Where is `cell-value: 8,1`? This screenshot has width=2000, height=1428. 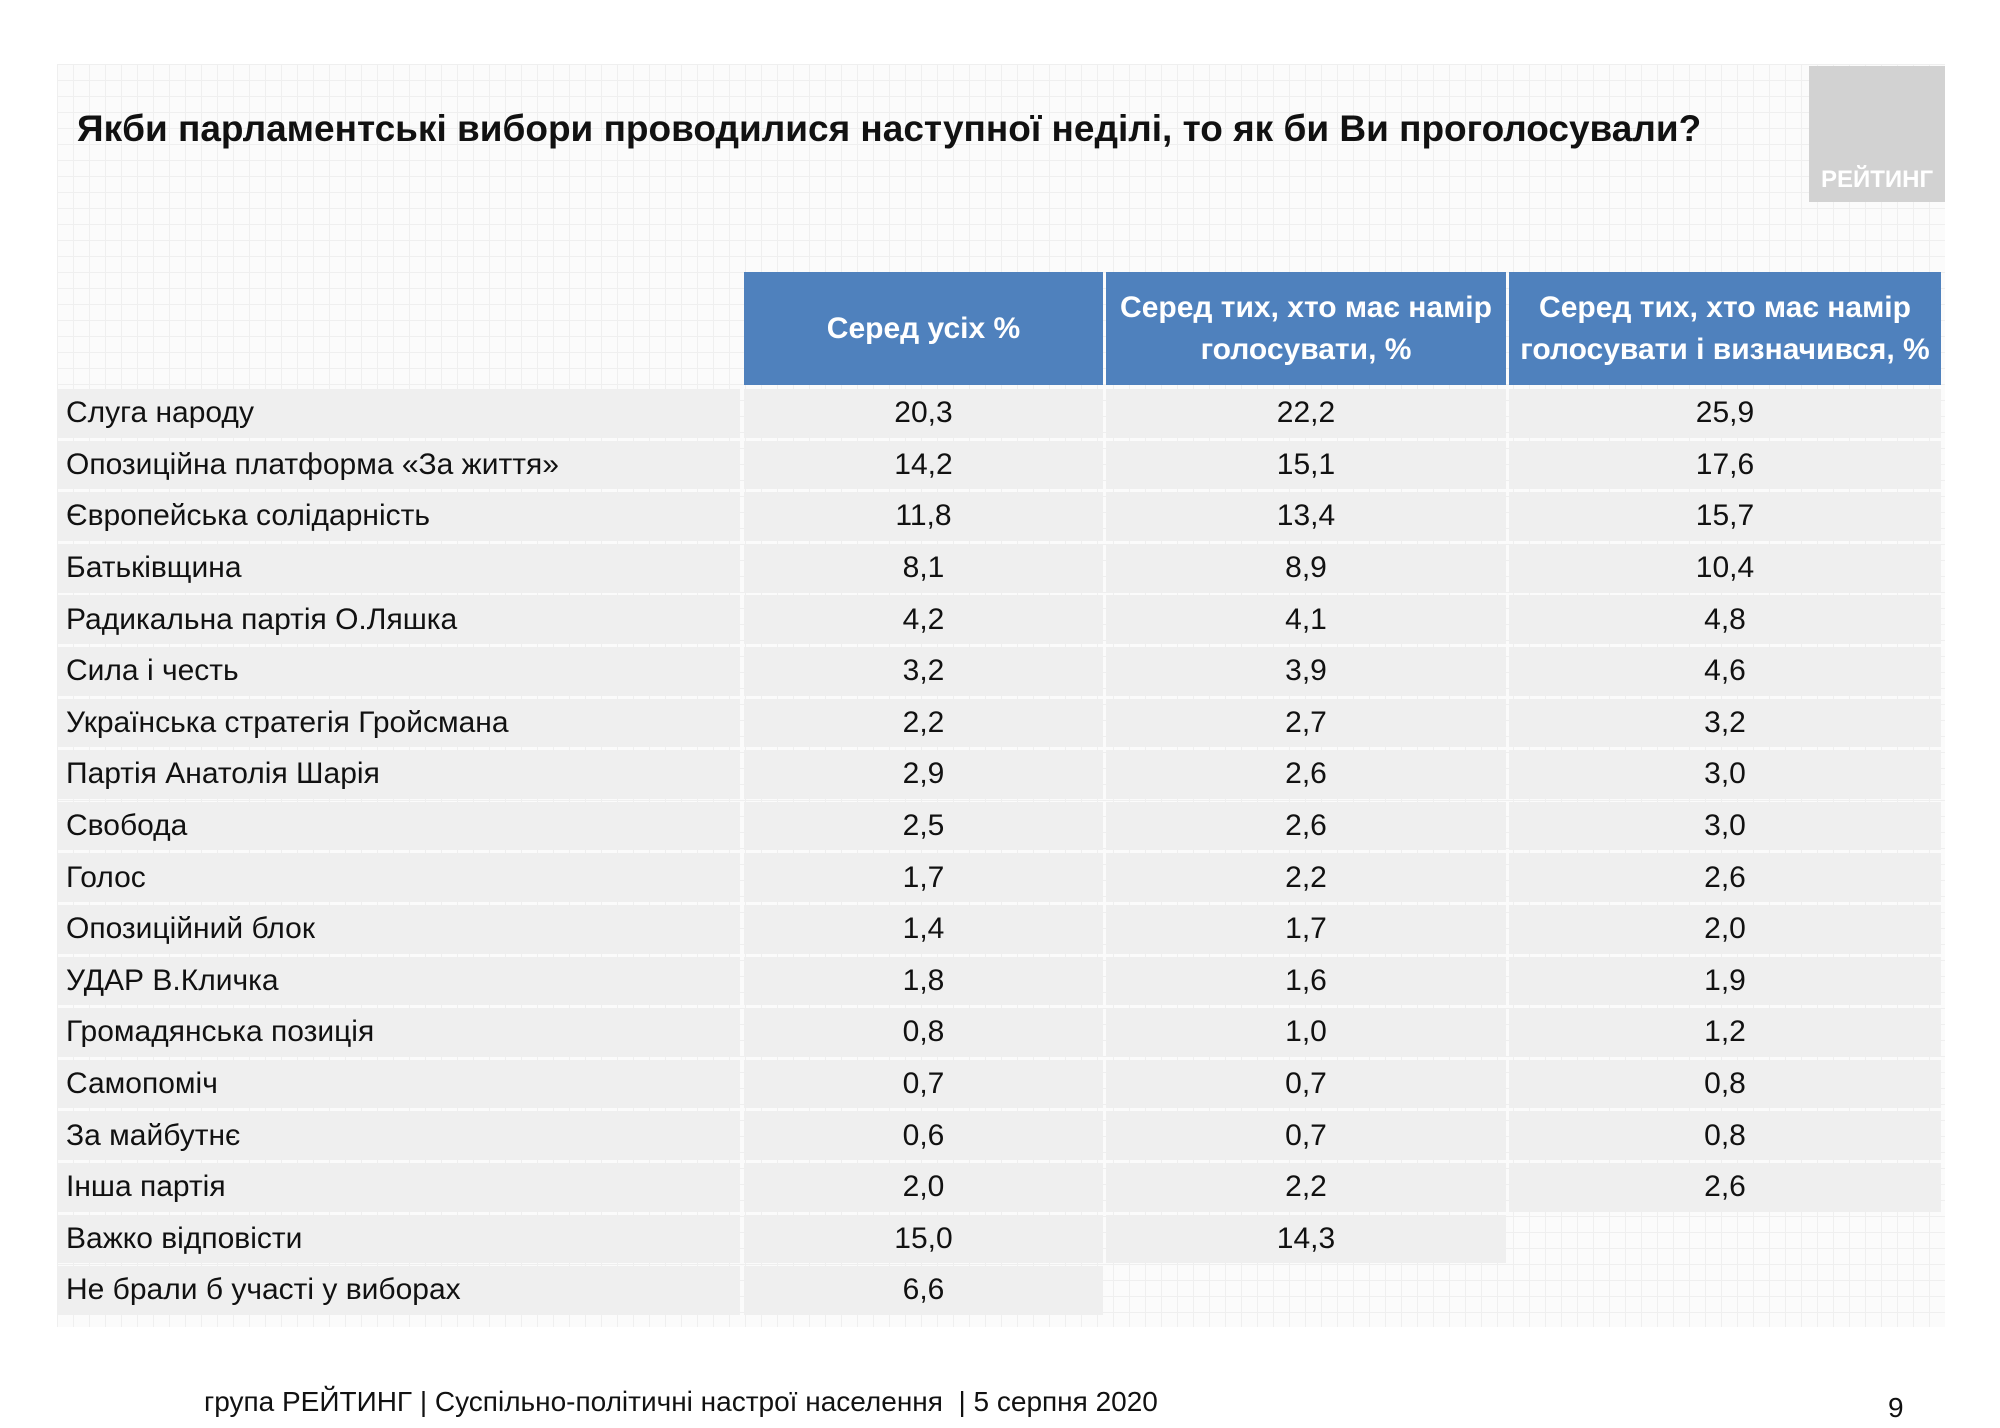
cell-value: 8,1 is located at coordinates (923, 568).